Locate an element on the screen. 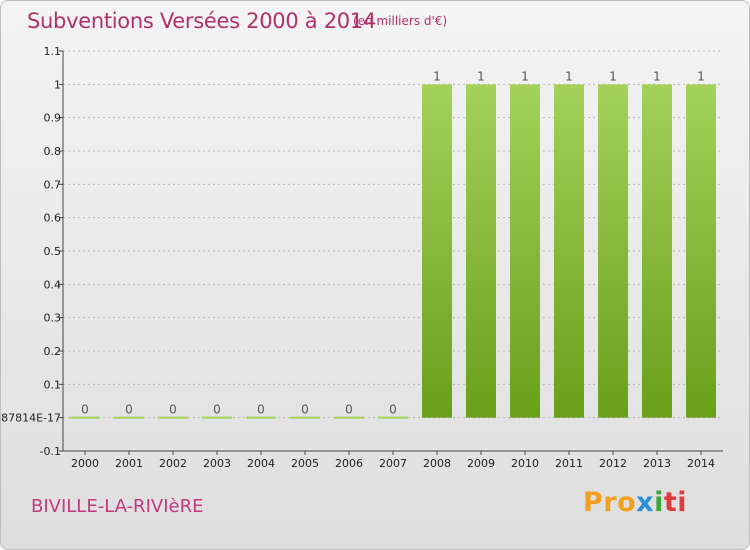 The width and height of the screenshot is (750, 550). y-tick-label: 0.2 is located at coordinates (53, 351).